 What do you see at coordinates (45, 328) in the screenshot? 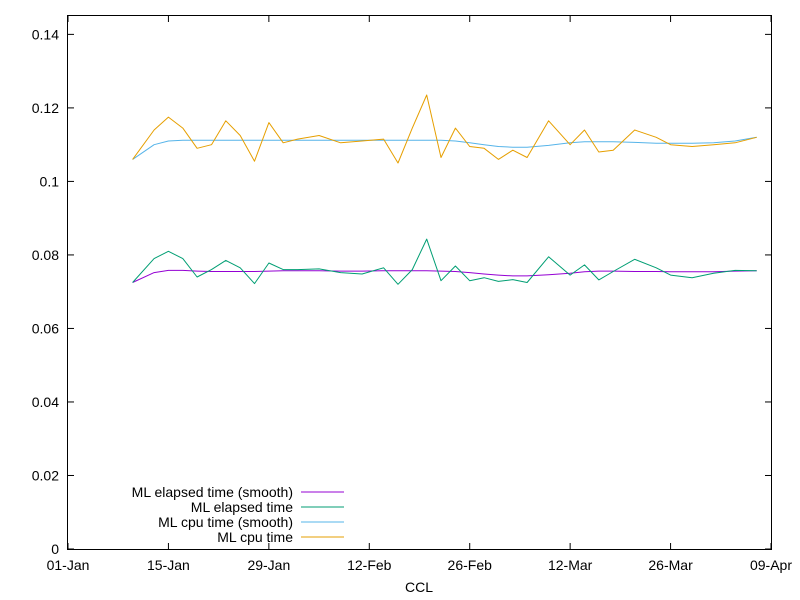
I see `y-tick-label: 0.06` at bounding box center [45, 328].